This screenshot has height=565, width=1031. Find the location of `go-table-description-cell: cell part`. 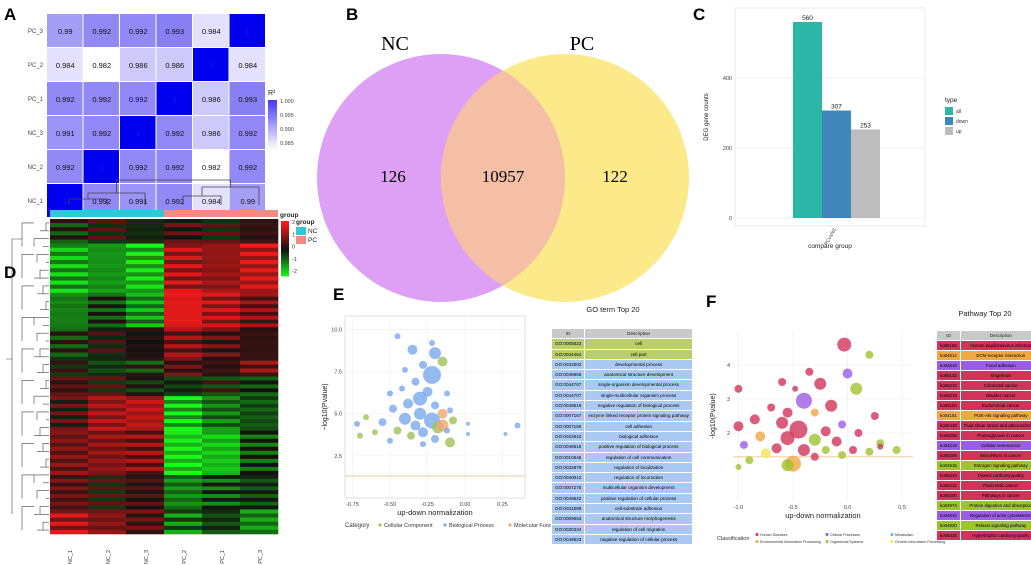

go-table-description-cell: cell part is located at coordinates (638, 354).